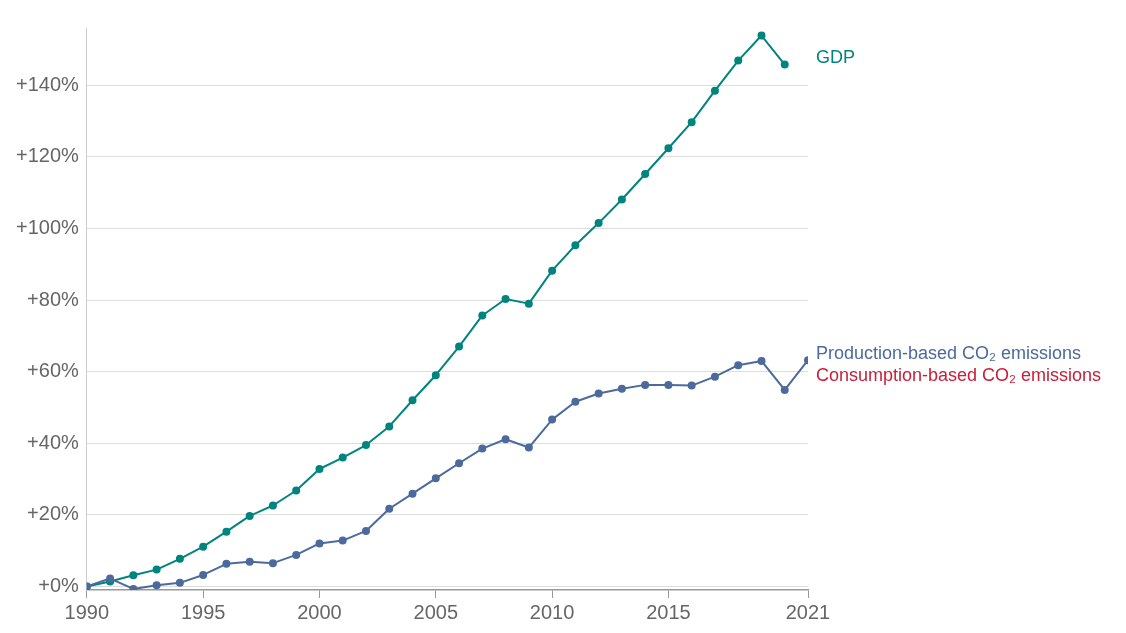 Image resolution: width=1126 pixels, height=633 pixels. Describe the element at coordinates (203, 611) in the screenshot. I see `x-tick-label: 1995` at that location.